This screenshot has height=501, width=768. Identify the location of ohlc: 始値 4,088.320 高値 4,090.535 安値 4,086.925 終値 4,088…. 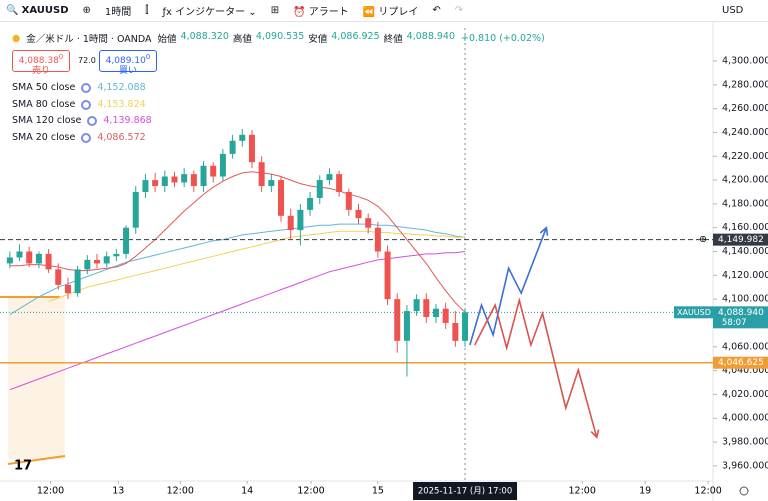
(307, 38).